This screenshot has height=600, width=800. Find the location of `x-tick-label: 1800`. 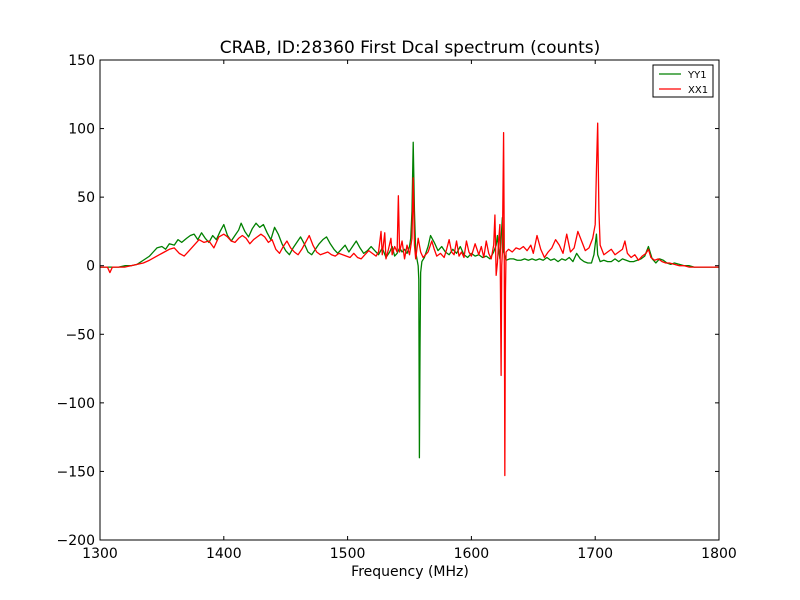

x-tick-label: 1800 is located at coordinates (719, 554).